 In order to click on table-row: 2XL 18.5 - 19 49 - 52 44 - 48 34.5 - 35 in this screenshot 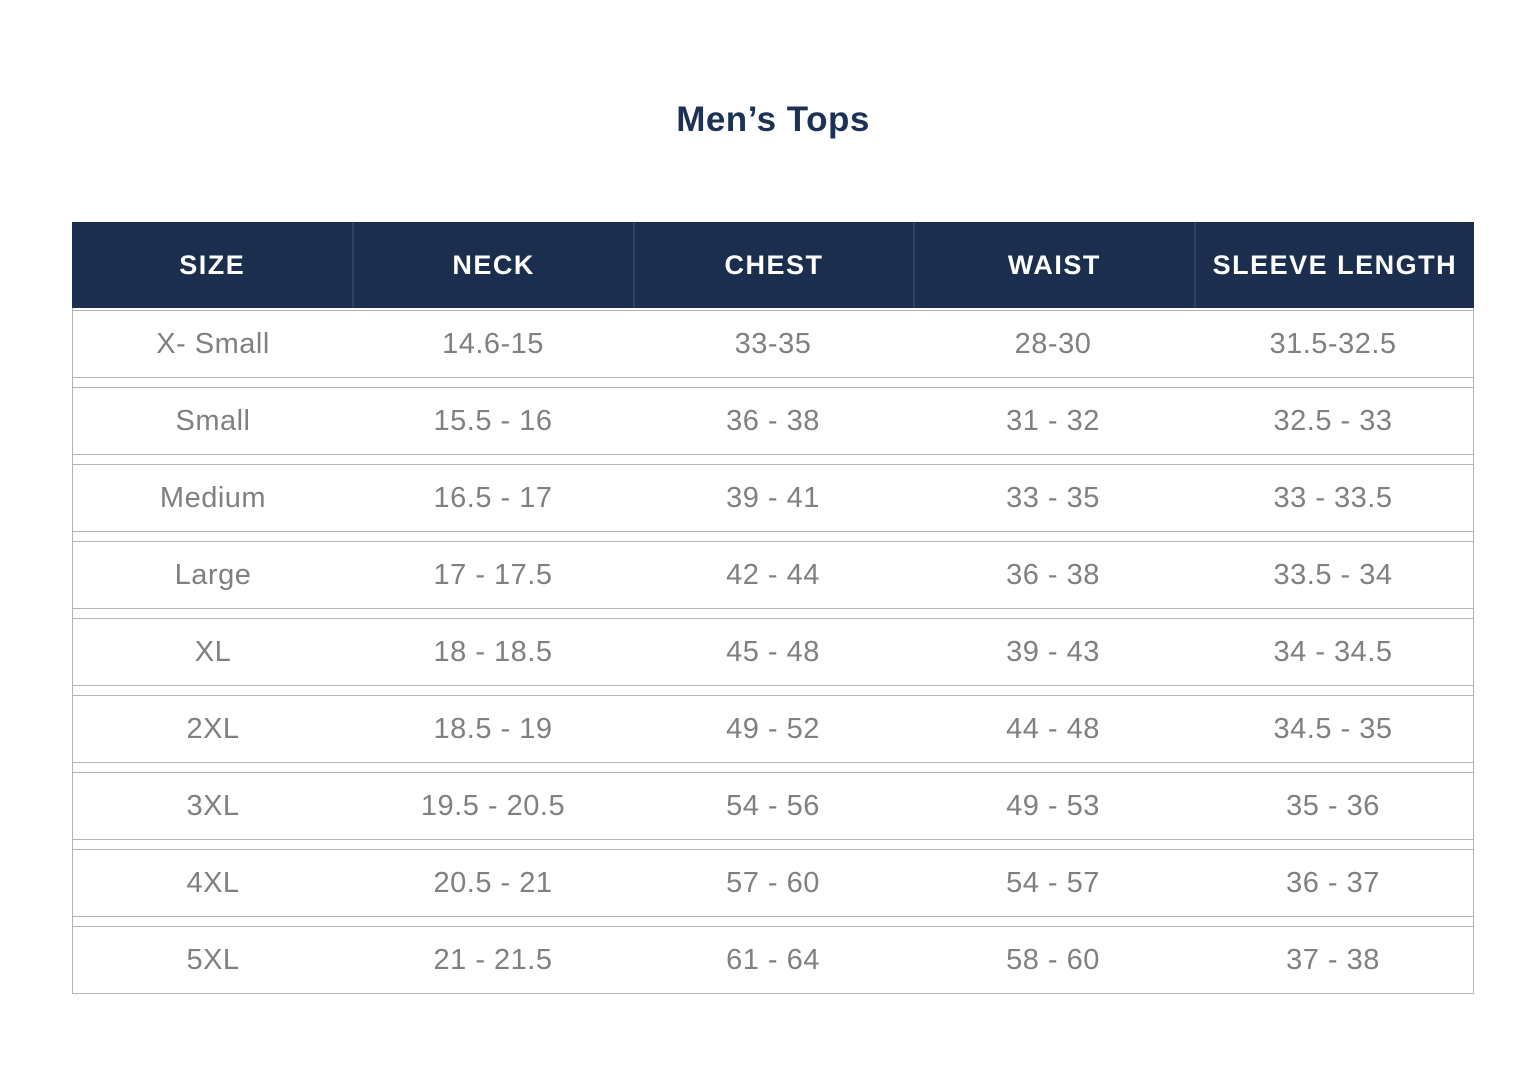, I will do `click(773, 729)`.